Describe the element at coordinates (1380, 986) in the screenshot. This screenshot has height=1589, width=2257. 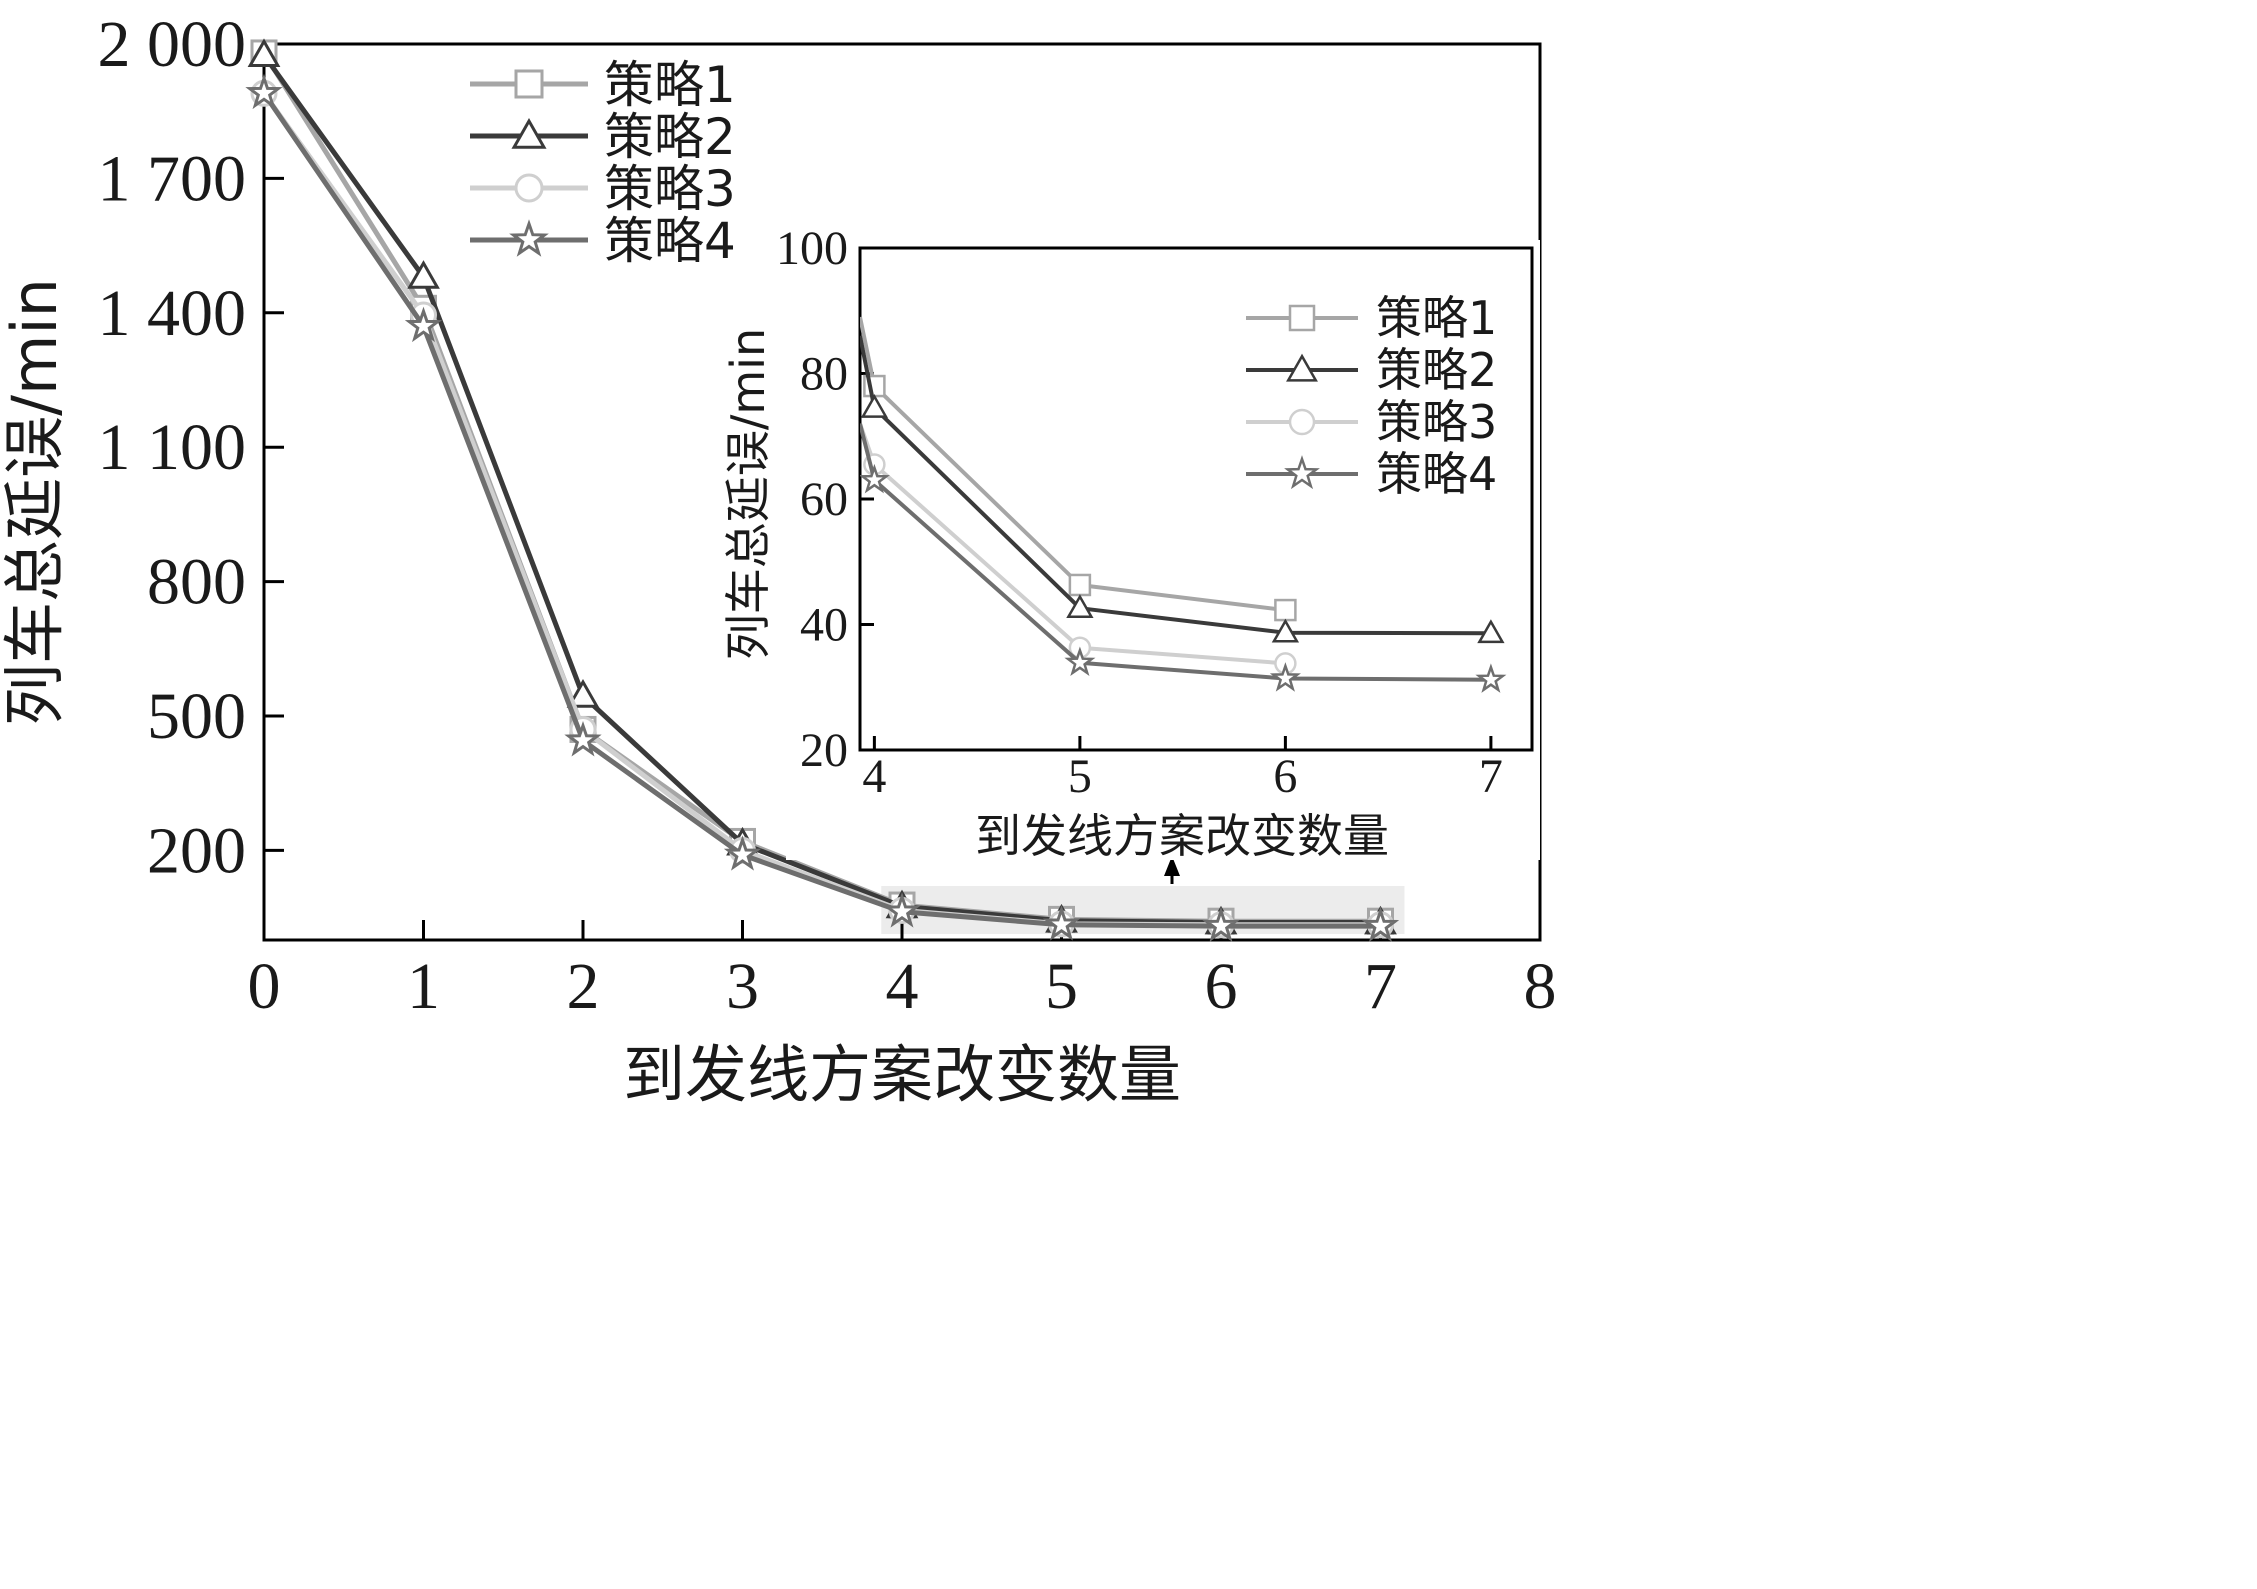
I see `x-tick-label: 7` at that location.